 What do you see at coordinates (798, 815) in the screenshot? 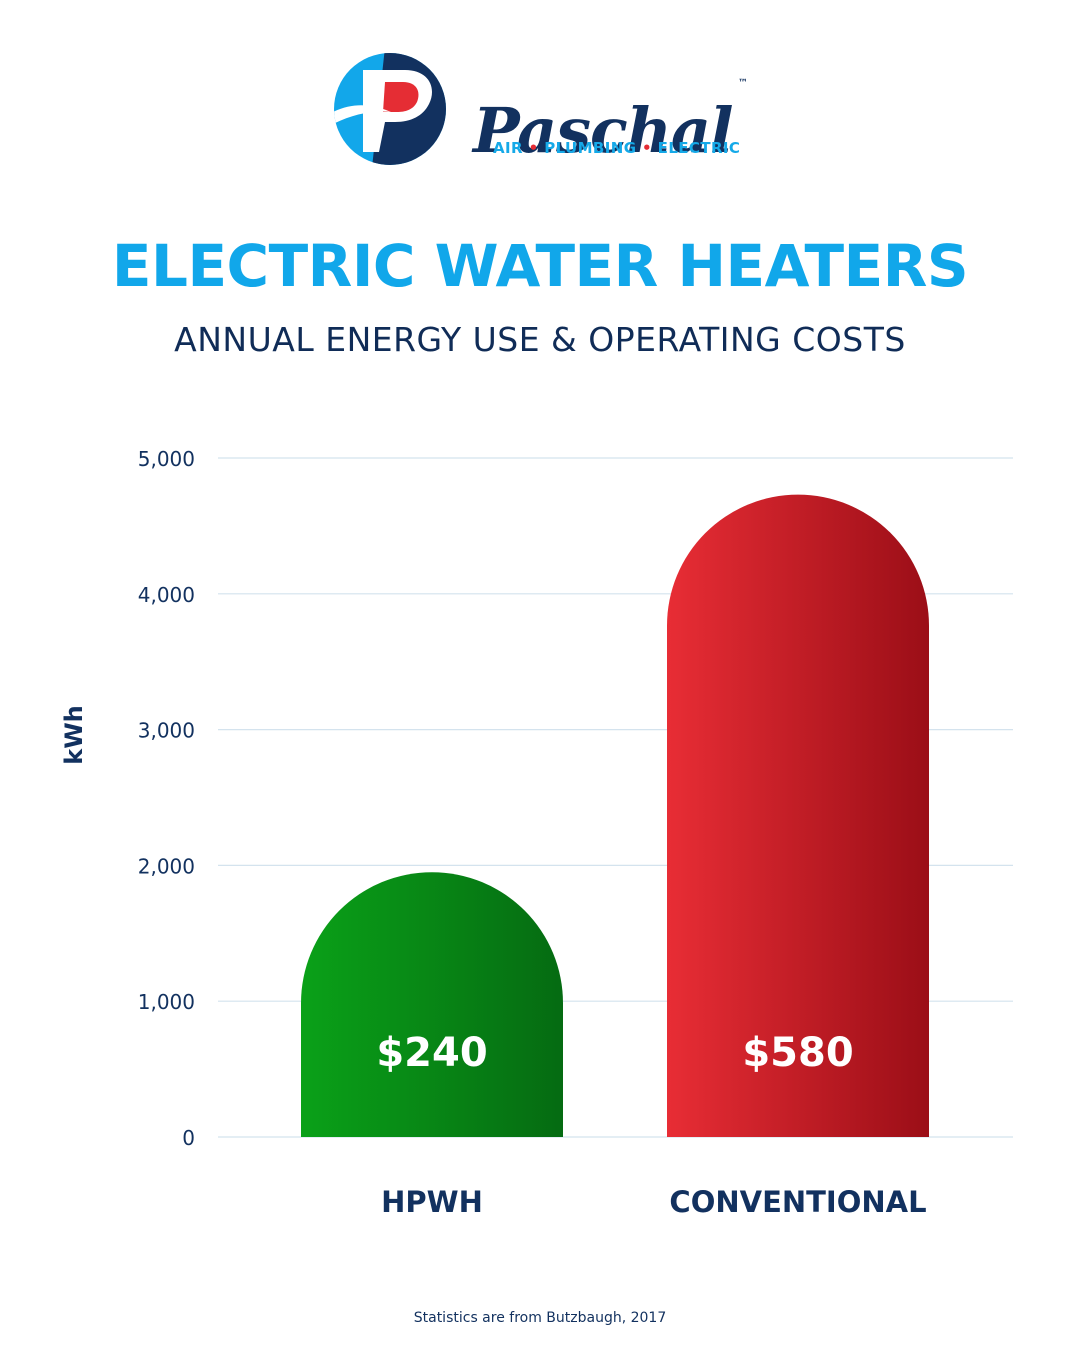
I see `bar-conventional` at bounding box center [798, 815].